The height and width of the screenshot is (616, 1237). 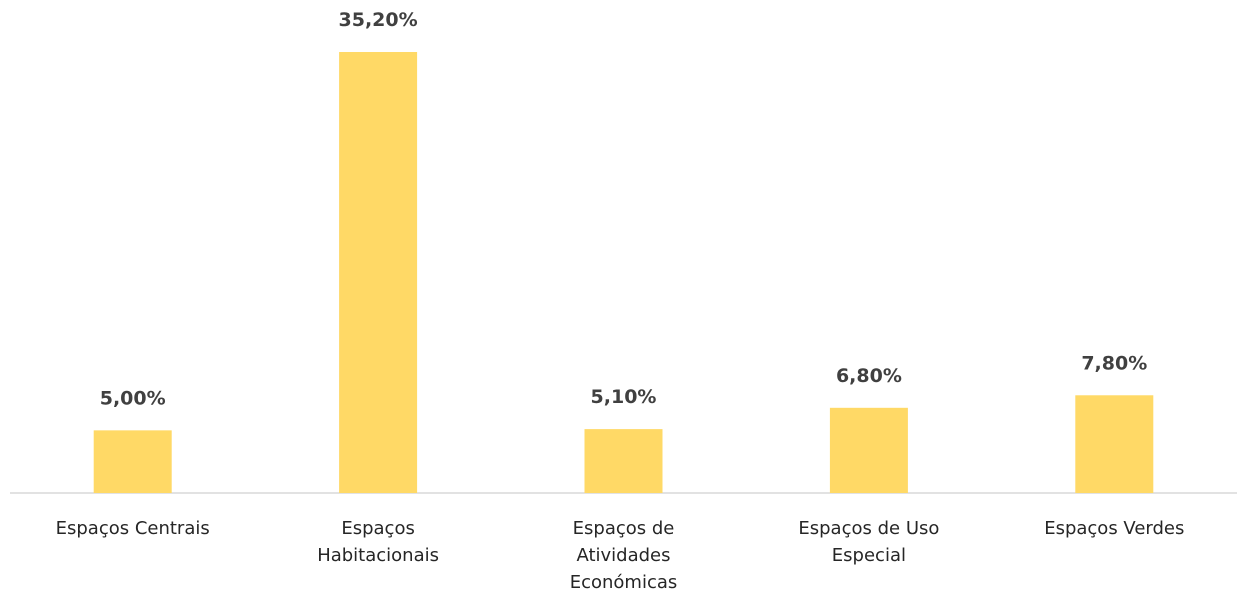 What do you see at coordinates (1114, 363) in the screenshot?
I see `value-label: 7,80%` at bounding box center [1114, 363].